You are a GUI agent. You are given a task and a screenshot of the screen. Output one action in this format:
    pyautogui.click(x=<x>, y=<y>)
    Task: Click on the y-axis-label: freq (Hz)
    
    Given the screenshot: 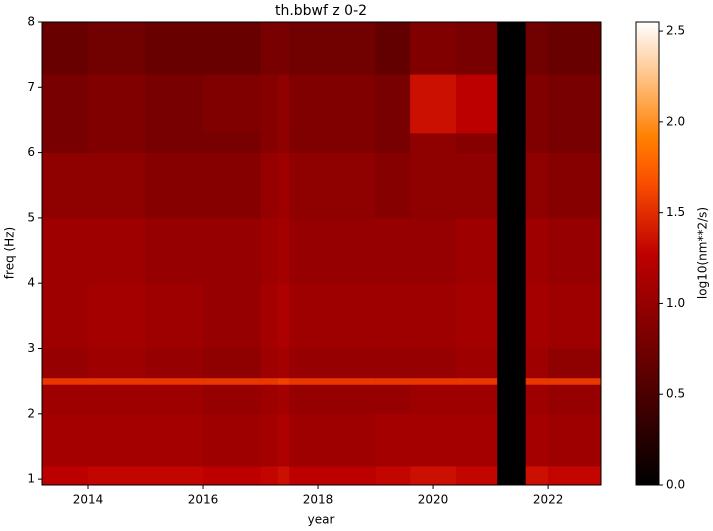 What is the action you would take?
    pyautogui.click(x=10, y=253)
    